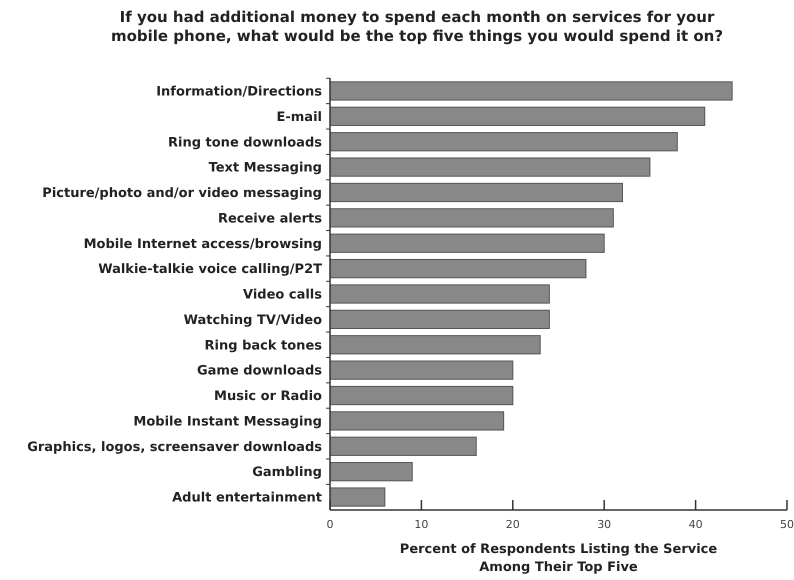 This screenshot has height=580, width=794. I want to click on x-tick-label: 20, so click(513, 524).